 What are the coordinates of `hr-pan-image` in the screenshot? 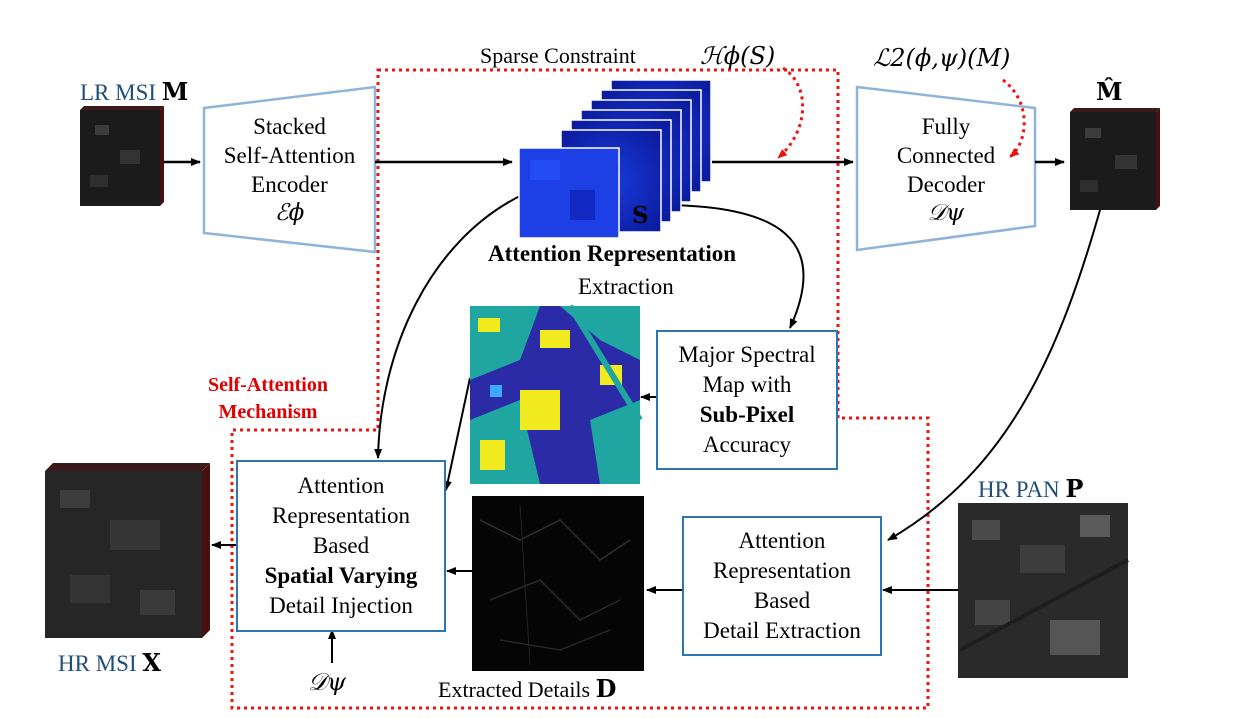 It's located at (1043, 590).